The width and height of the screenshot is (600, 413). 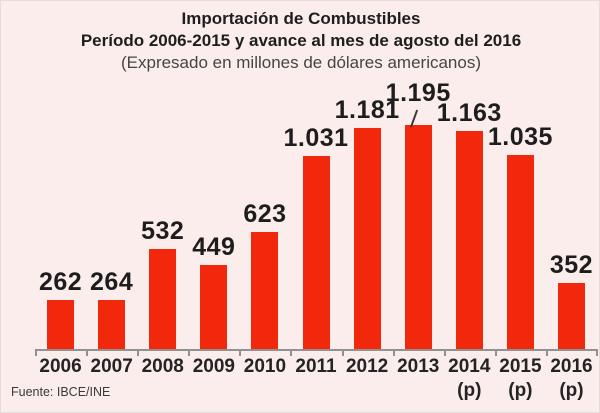 What do you see at coordinates (264, 379) in the screenshot?
I see `x-axis-label-2010: 2010` at bounding box center [264, 379].